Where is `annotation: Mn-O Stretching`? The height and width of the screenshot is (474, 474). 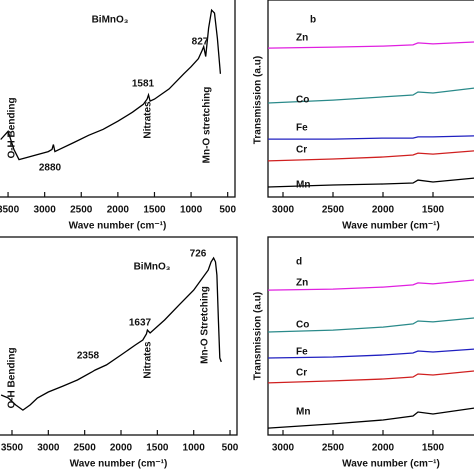 annotation: Mn-O Stretching is located at coordinates (205, 325).